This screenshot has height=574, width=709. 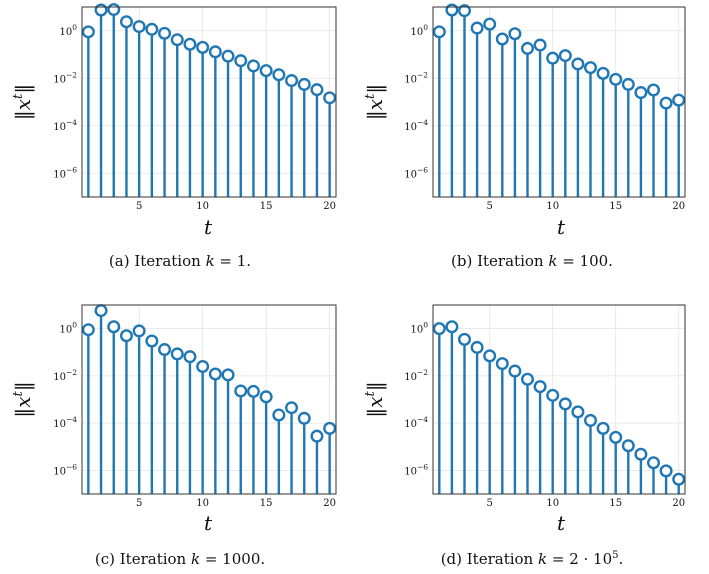 What do you see at coordinates (180, 559) in the screenshot?
I see `subplot-caption: (c) Iteration k = 1000.` at bounding box center [180, 559].